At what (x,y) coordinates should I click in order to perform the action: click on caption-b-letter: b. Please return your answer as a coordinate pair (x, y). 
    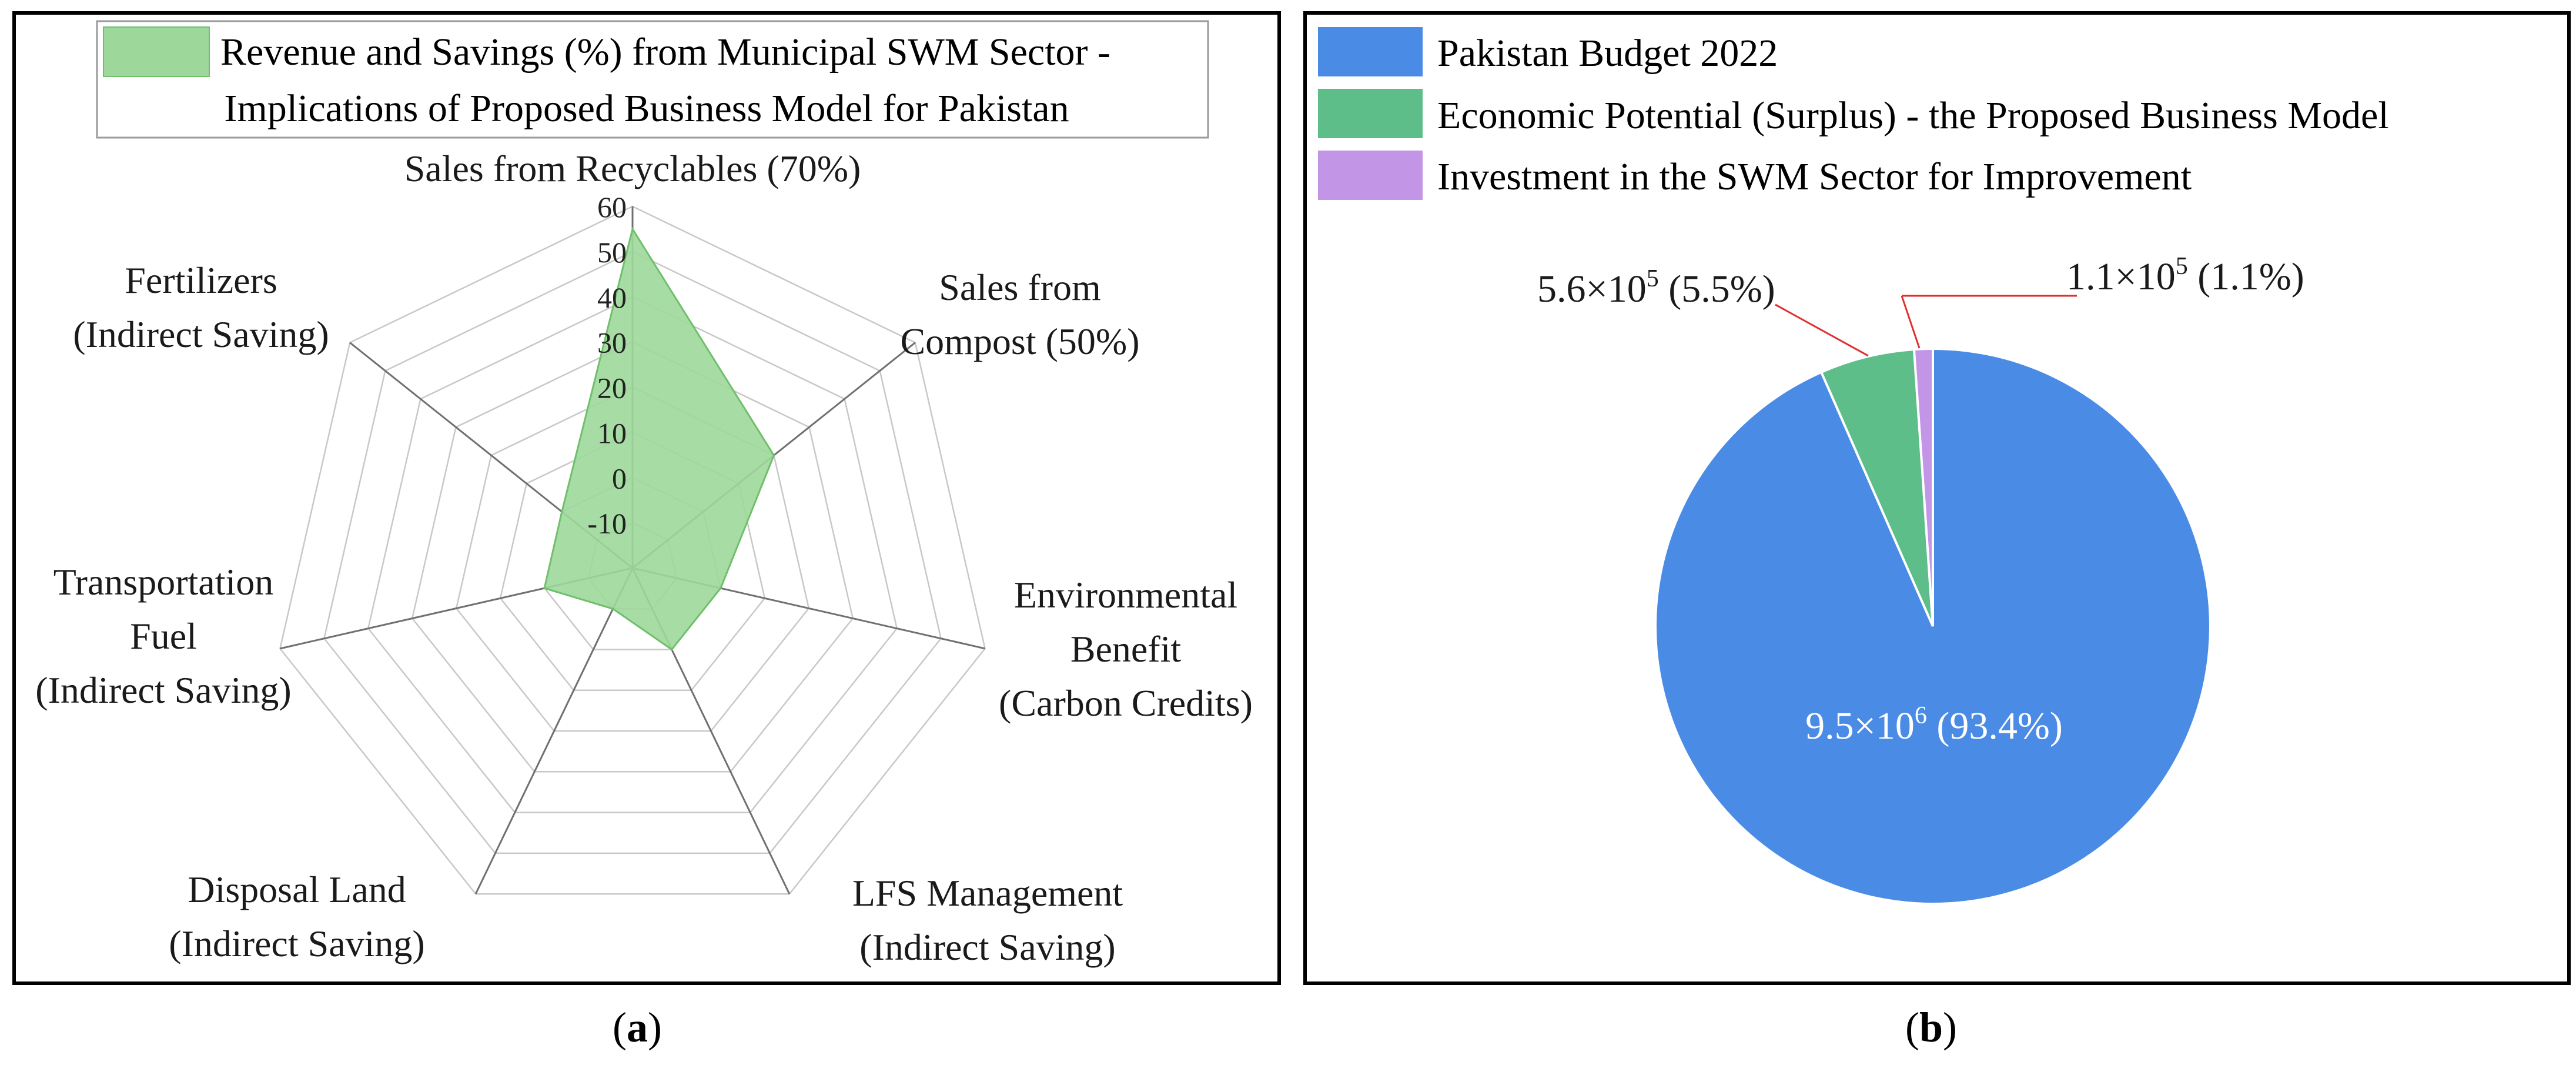
    Looking at the image, I should click on (1931, 1027).